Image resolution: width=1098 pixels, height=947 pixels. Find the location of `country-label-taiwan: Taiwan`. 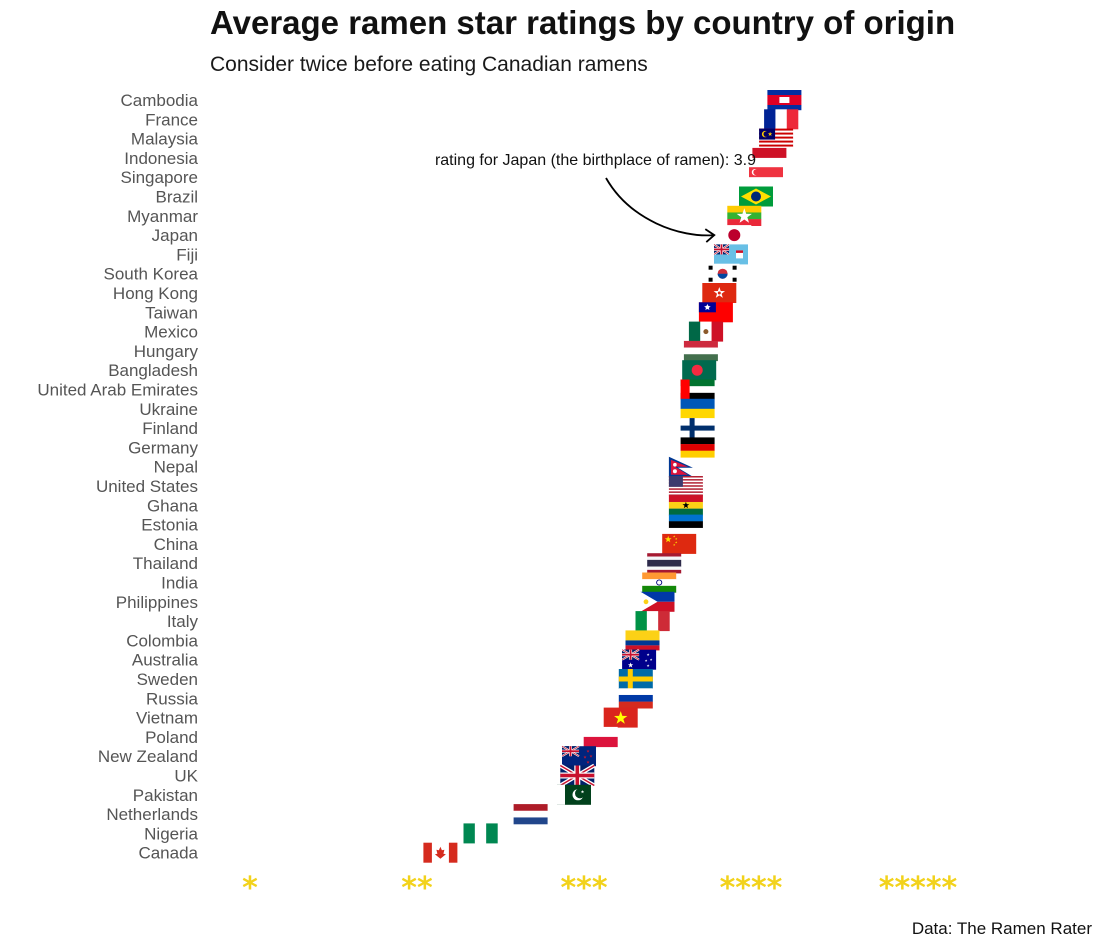

country-label-taiwan: Taiwan is located at coordinates (171, 312).